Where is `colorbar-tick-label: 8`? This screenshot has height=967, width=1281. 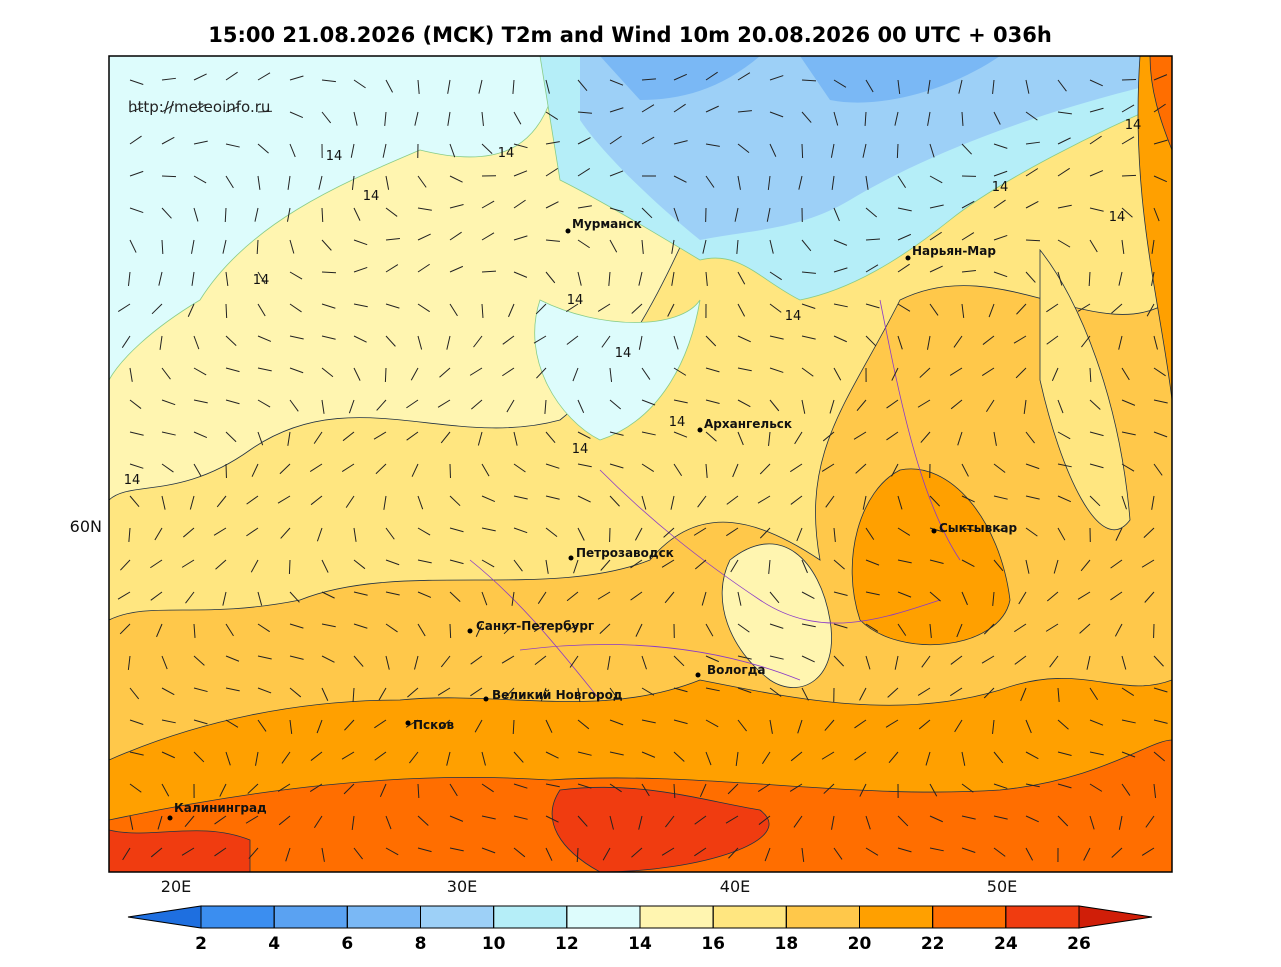
colorbar-tick-label: 8 is located at coordinates (421, 944).